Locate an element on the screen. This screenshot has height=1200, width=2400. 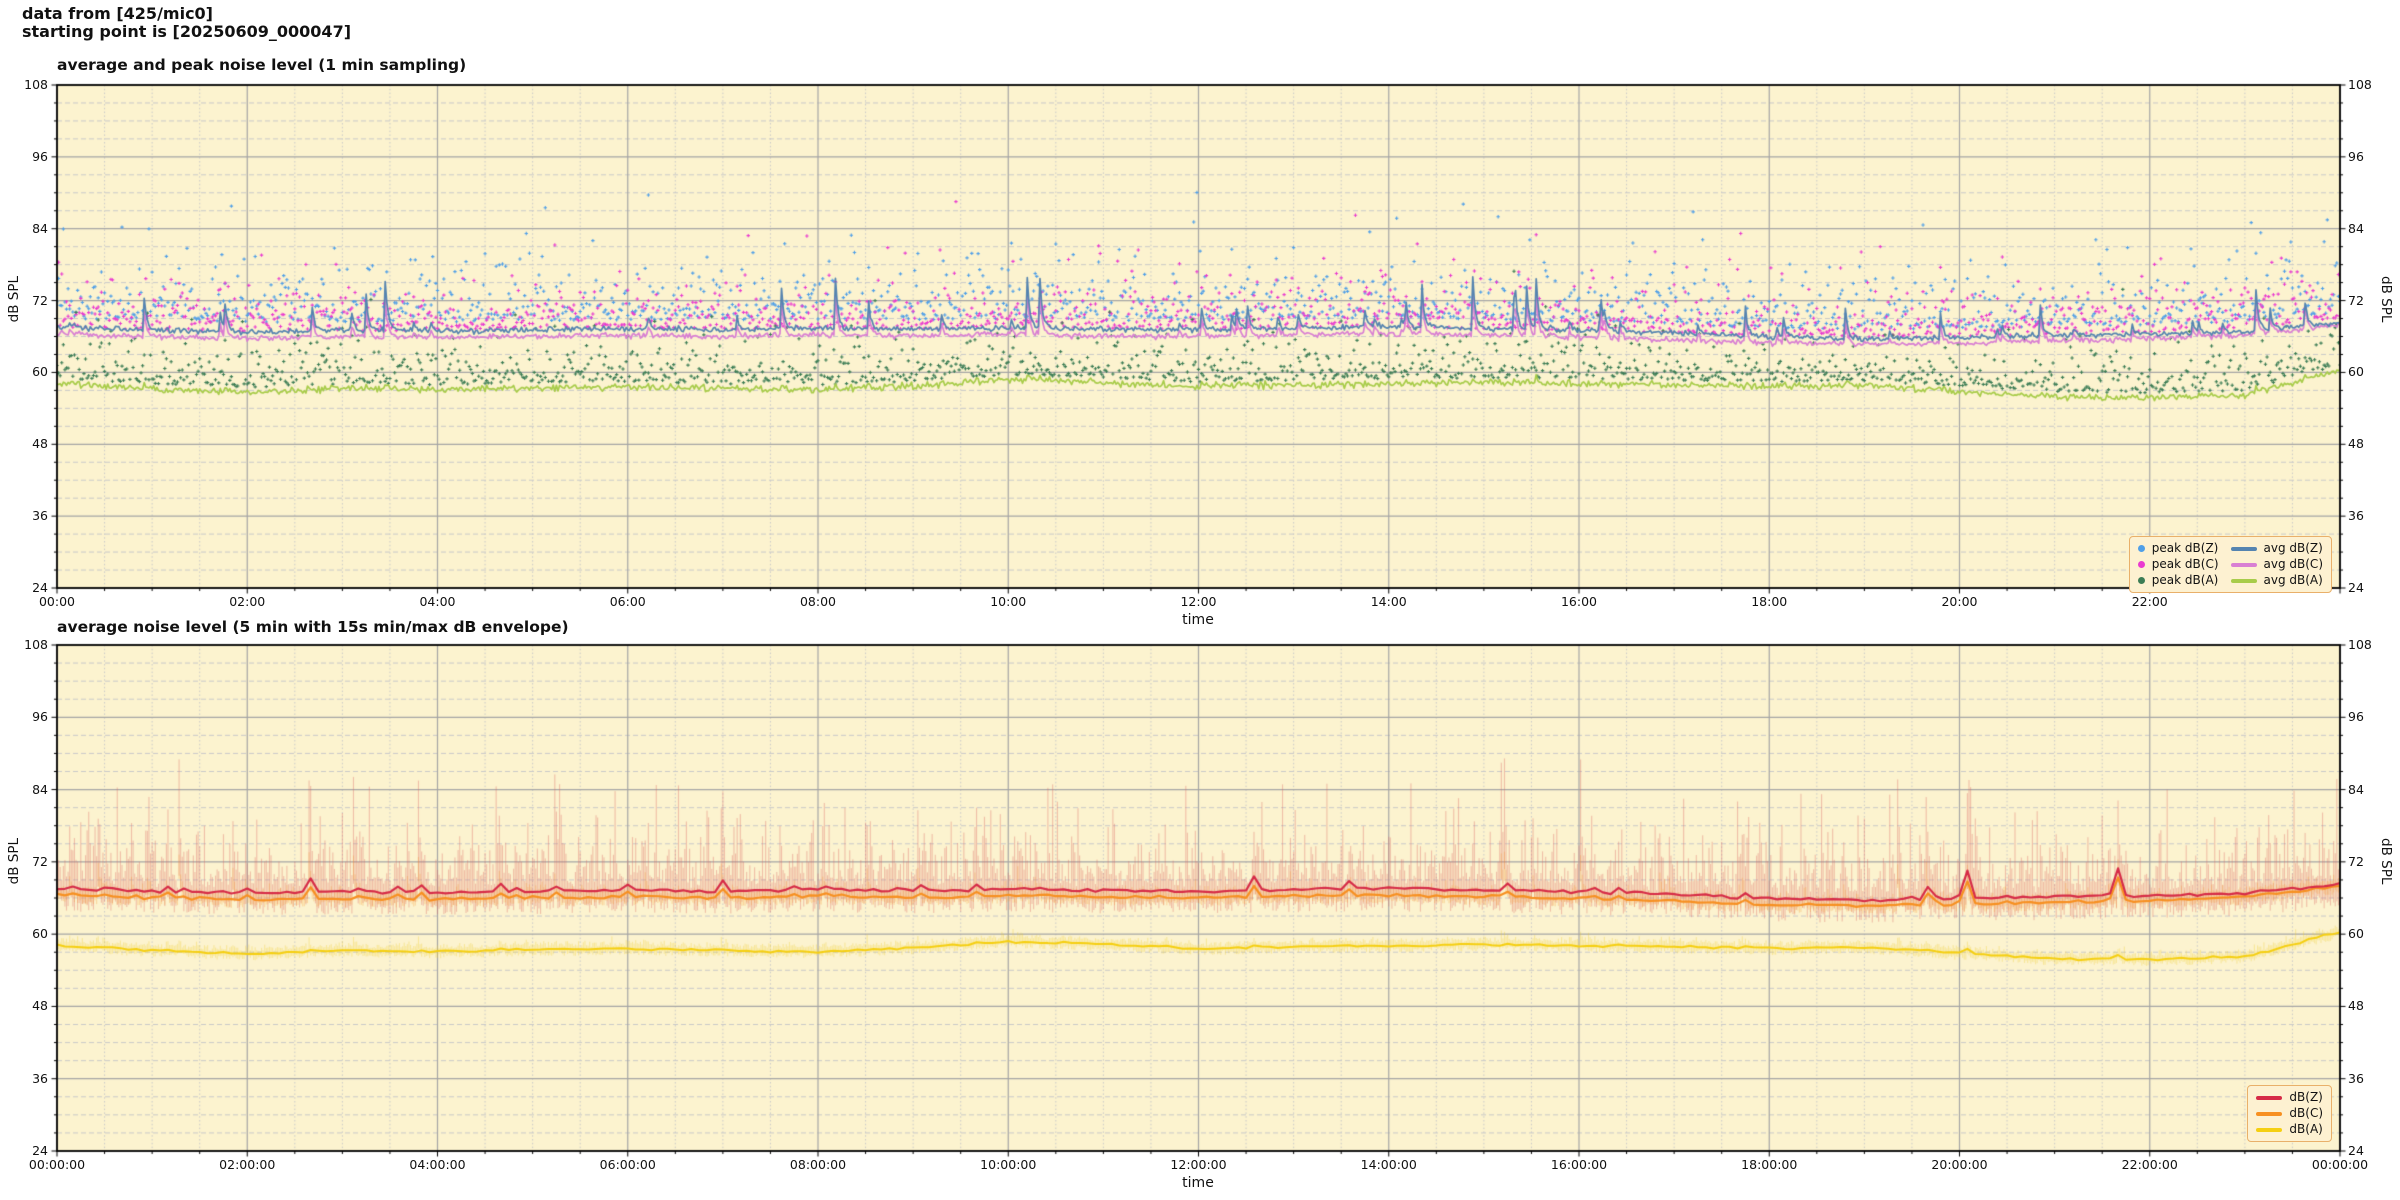
legend-label: dB(Z) is located at coordinates (2306, 1097).